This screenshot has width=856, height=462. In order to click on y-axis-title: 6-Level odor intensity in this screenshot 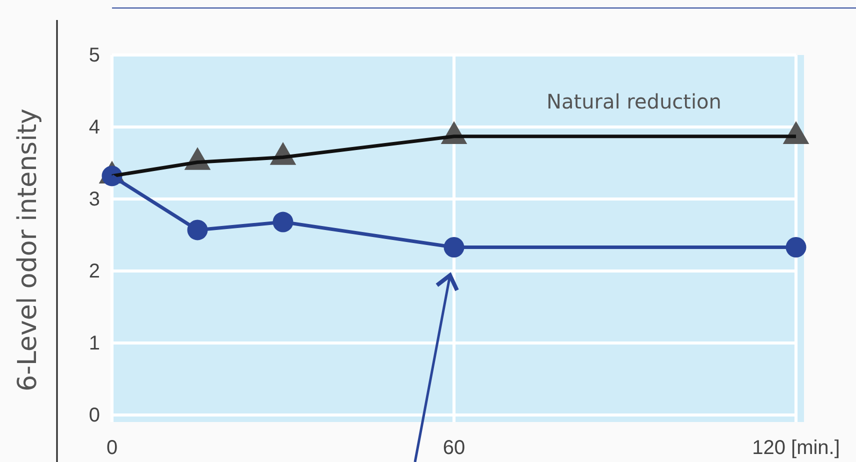, I will do `click(28, 250)`.